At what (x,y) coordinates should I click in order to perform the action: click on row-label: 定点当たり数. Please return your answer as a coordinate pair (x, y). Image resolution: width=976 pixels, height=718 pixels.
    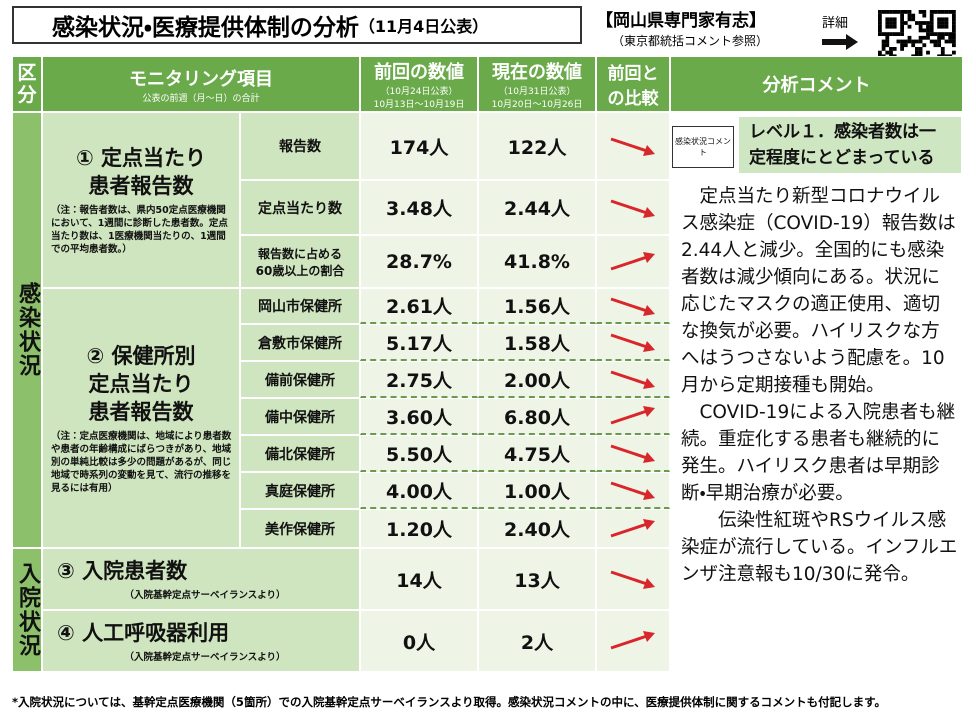
    Looking at the image, I should click on (300, 207).